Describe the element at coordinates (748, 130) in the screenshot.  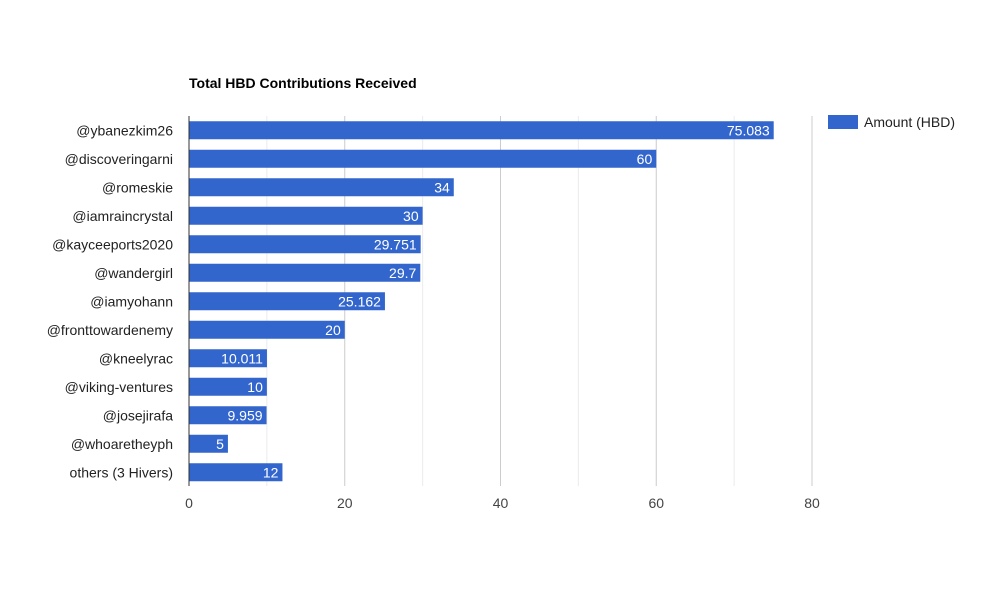
I see `data-label: 75.083` at that location.